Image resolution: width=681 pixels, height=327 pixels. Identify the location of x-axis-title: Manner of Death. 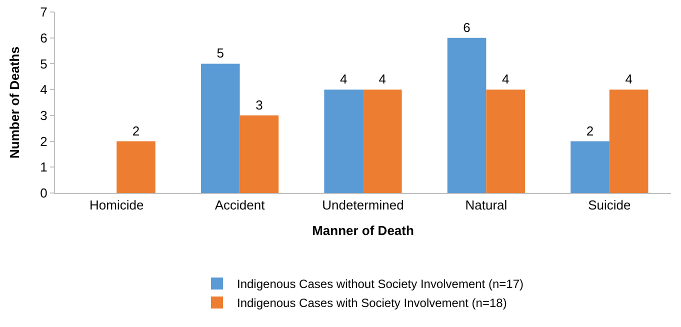
(363, 230).